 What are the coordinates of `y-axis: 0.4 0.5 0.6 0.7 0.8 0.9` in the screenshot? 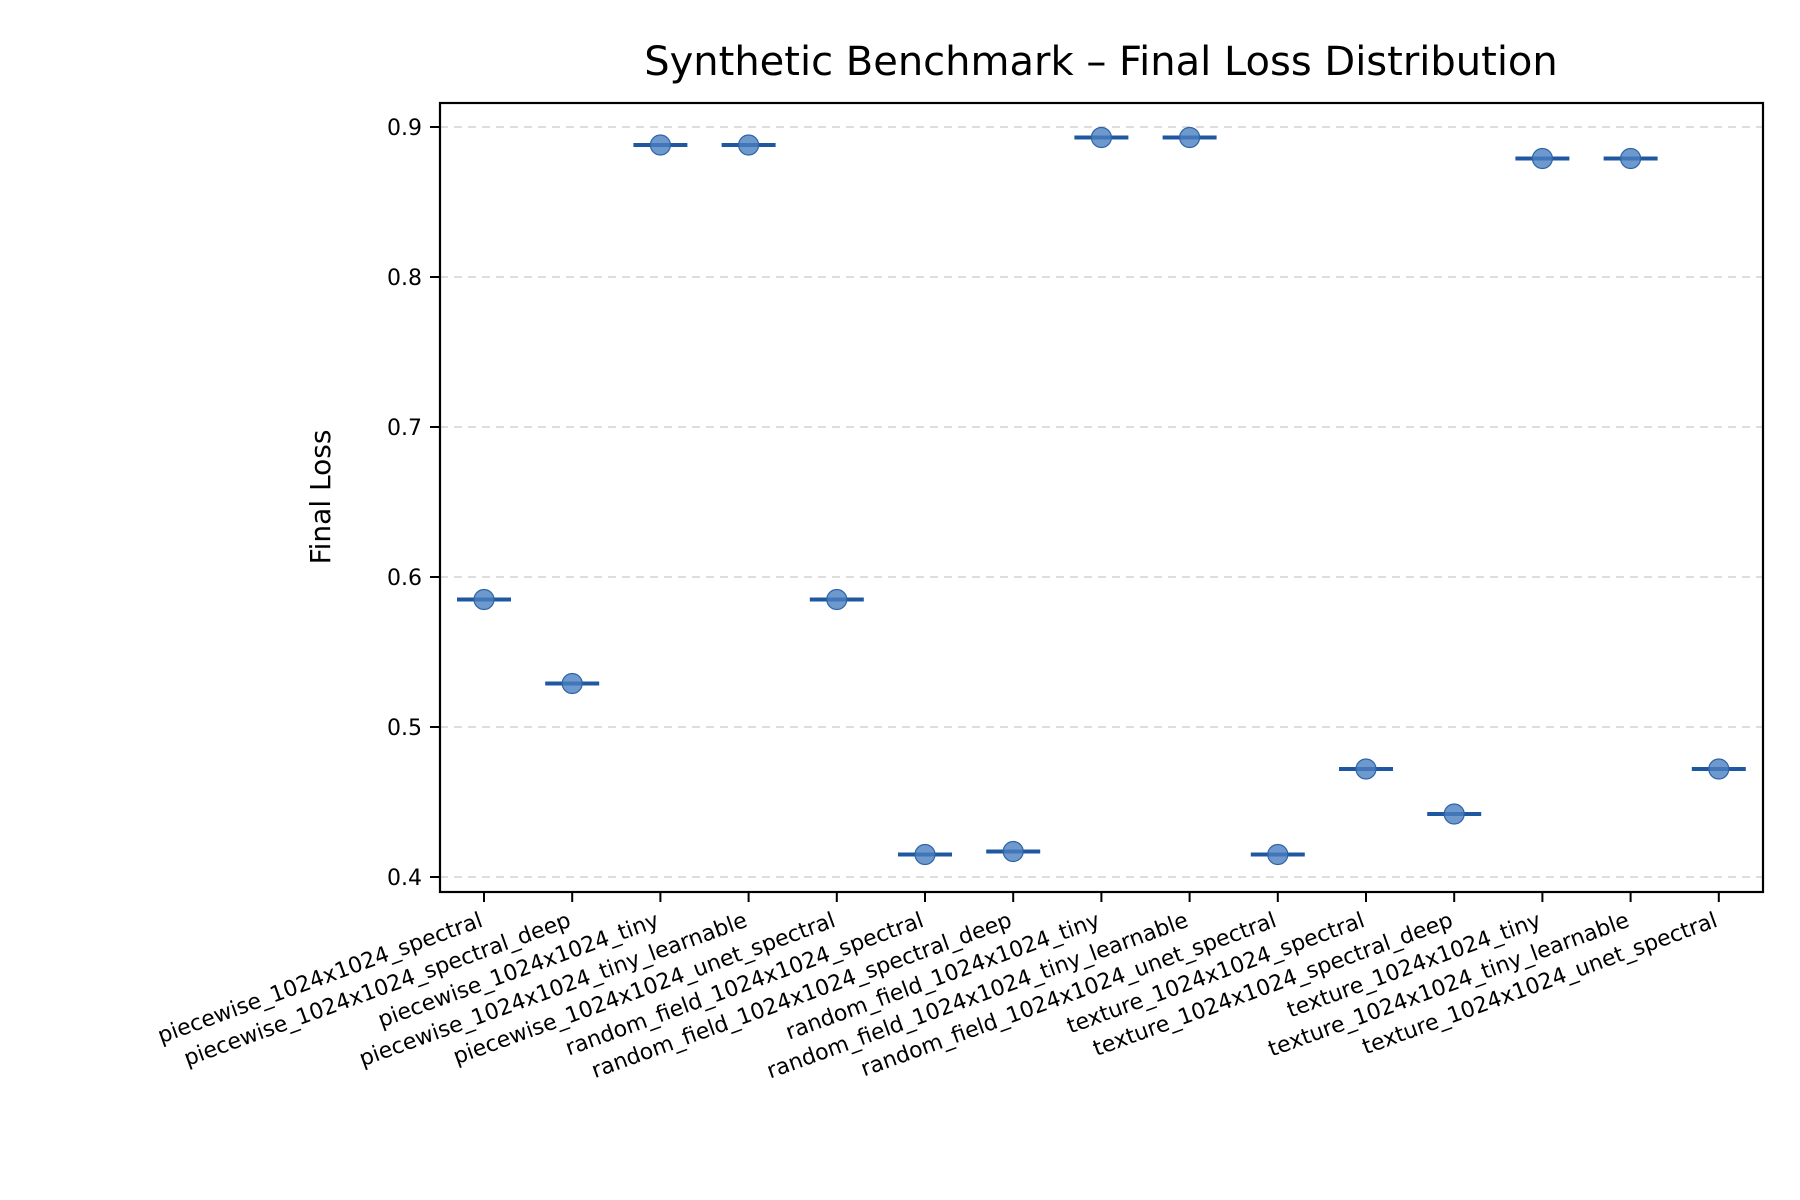 It's located at (413, 503).